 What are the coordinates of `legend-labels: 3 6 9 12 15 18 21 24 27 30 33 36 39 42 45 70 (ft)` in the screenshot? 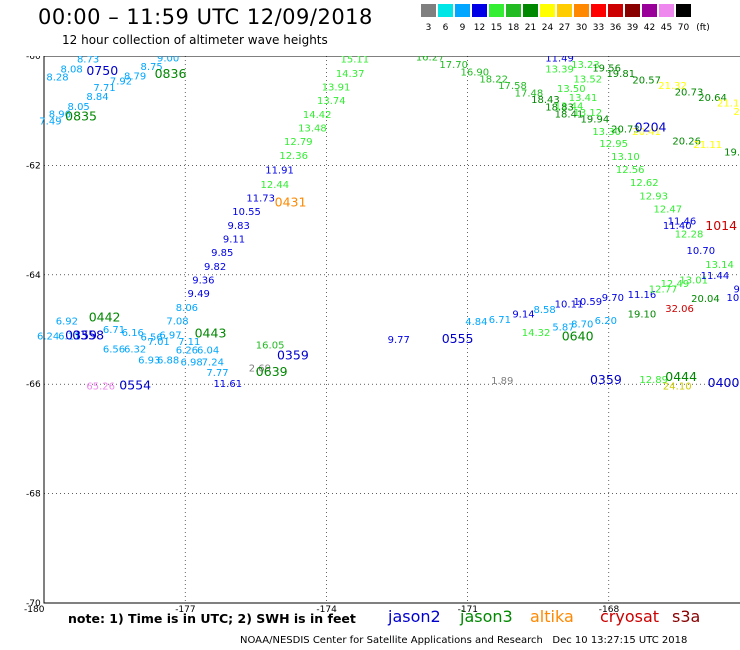 It's located at (567, 25).